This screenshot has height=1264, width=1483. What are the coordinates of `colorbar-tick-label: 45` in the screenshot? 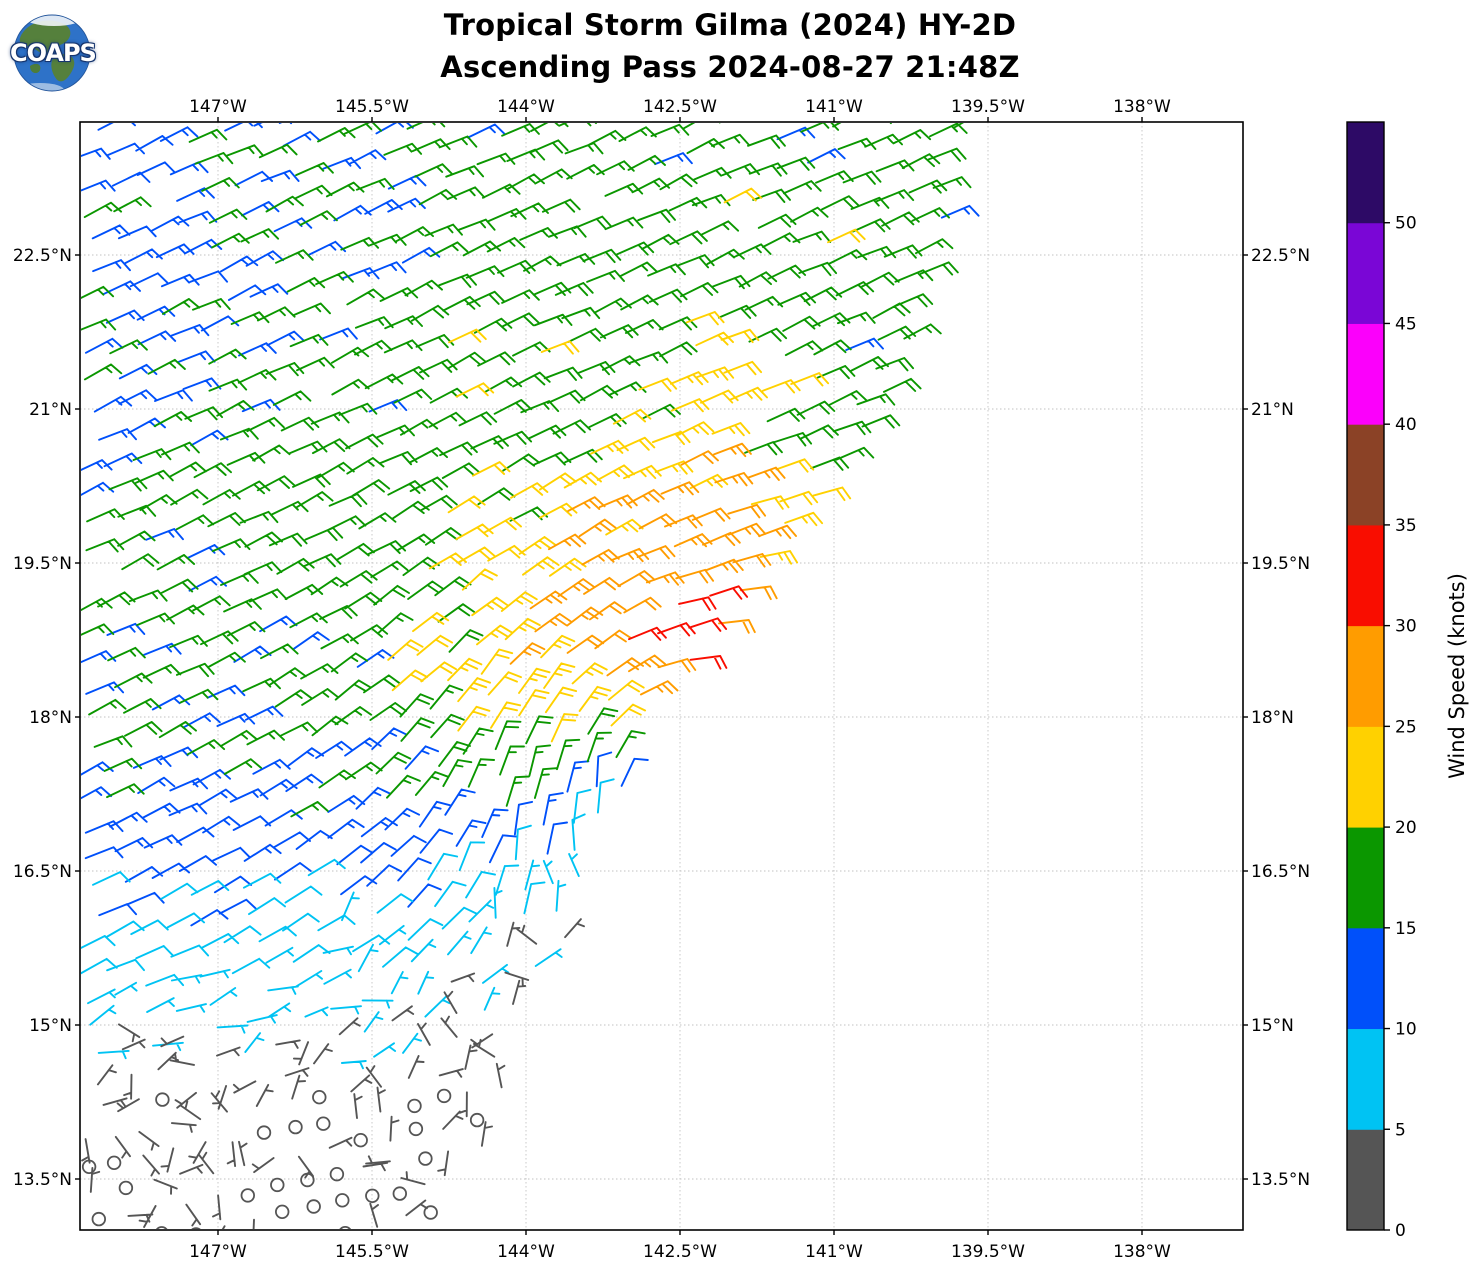 It's located at (1406, 324).